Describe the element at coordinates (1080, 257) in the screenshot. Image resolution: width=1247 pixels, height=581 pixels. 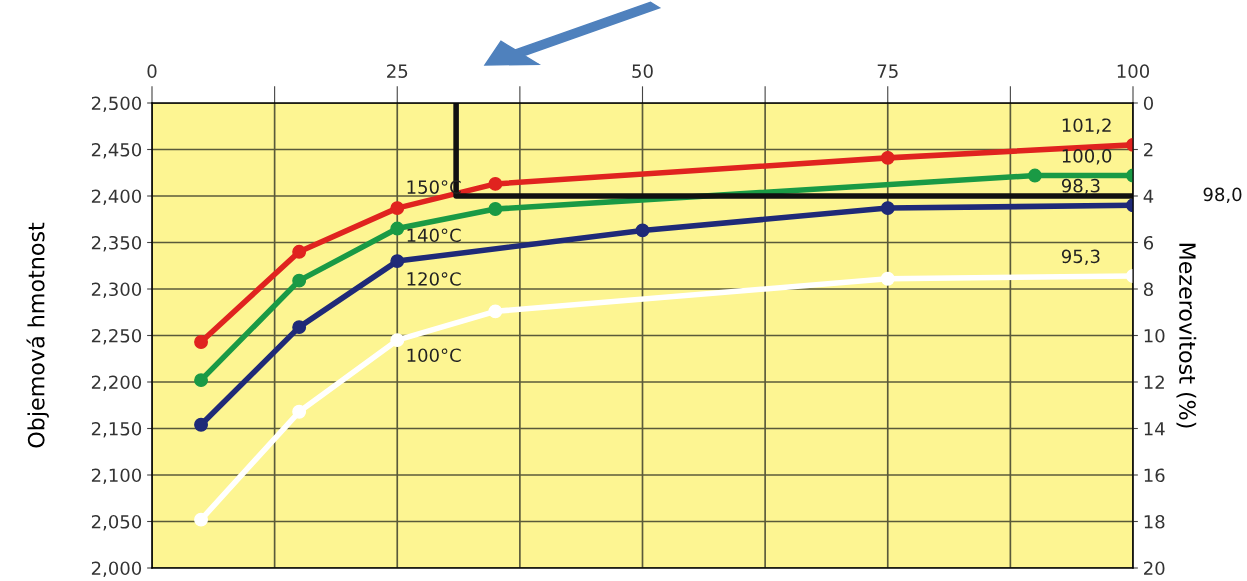
I see `annotation: 95,3` at that location.